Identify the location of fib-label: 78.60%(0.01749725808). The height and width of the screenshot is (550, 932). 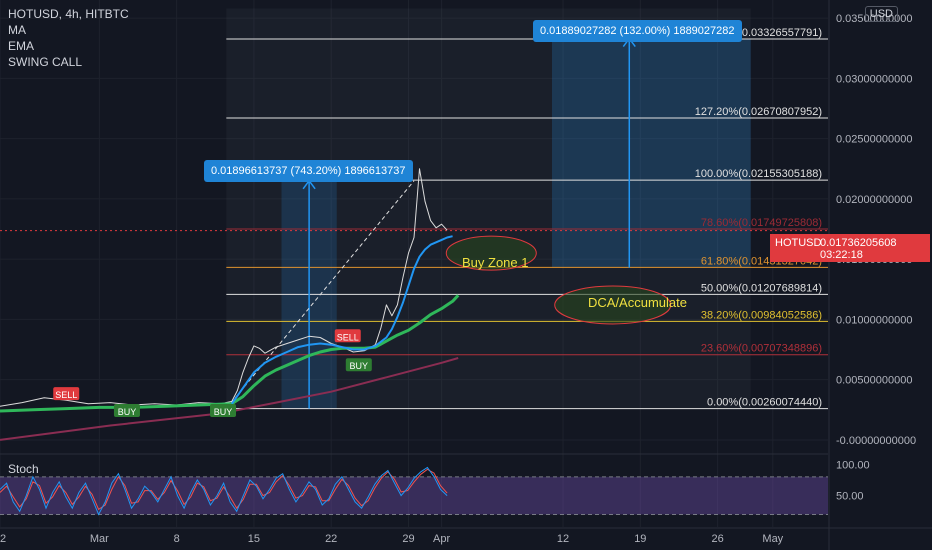
(761, 223).